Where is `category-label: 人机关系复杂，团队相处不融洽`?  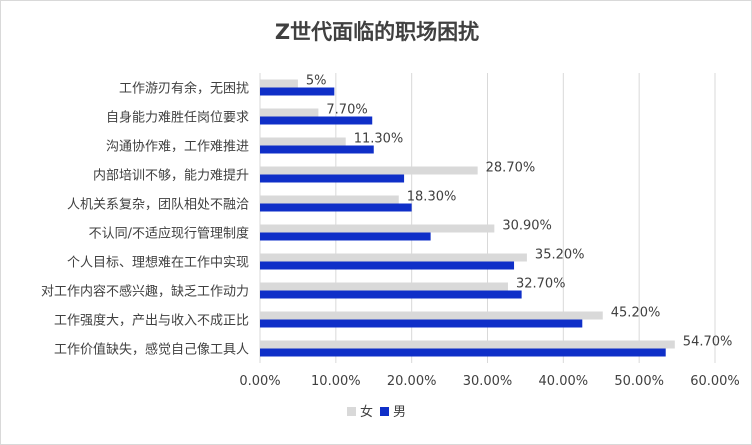 category-label: 人机关系复杂，团队相处不融洽 is located at coordinates (158, 205).